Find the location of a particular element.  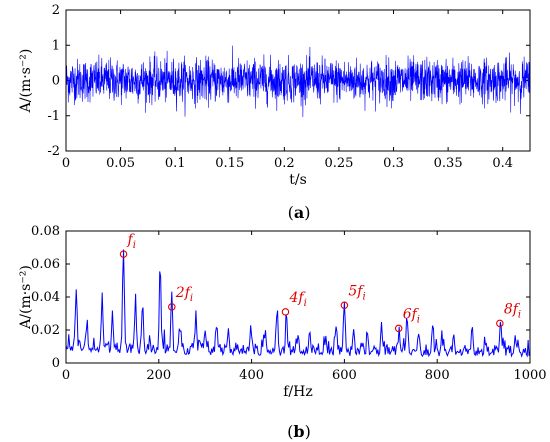

harmonic-label: 5fi is located at coordinates (356, 292).